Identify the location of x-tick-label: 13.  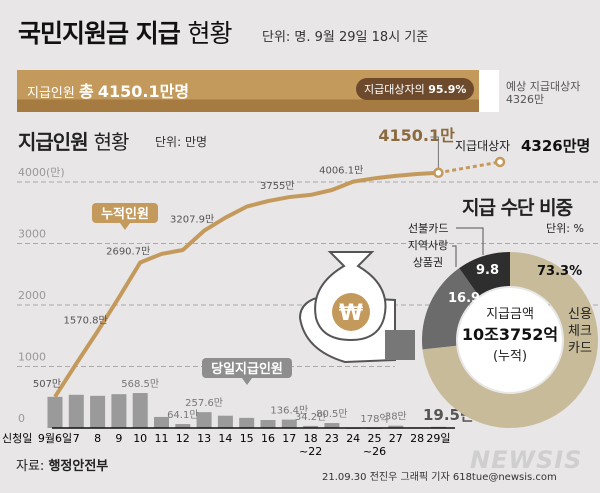
(204, 438).